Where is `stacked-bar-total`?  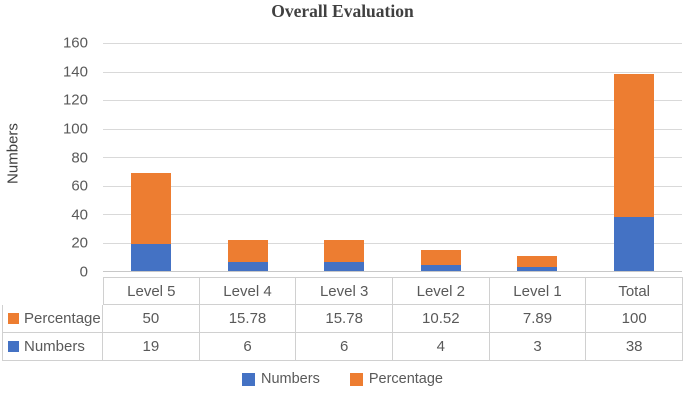 stacked-bar-total is located at coordinates (633, 157).